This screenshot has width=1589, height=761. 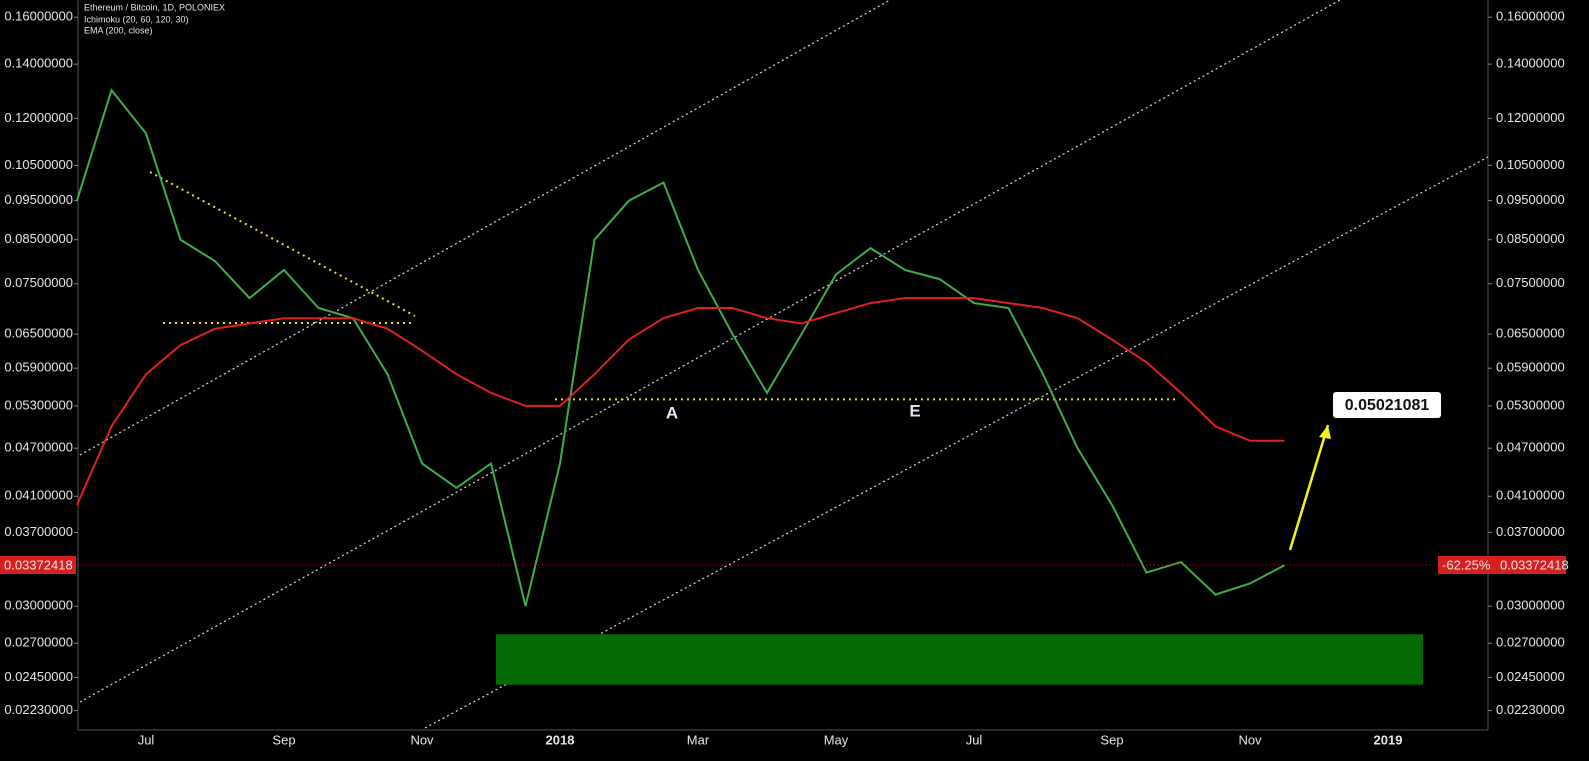 What do you see at coordinates (914, 410) in the screenshot?
I see `support-label: E` at bounding box center [914, 410].